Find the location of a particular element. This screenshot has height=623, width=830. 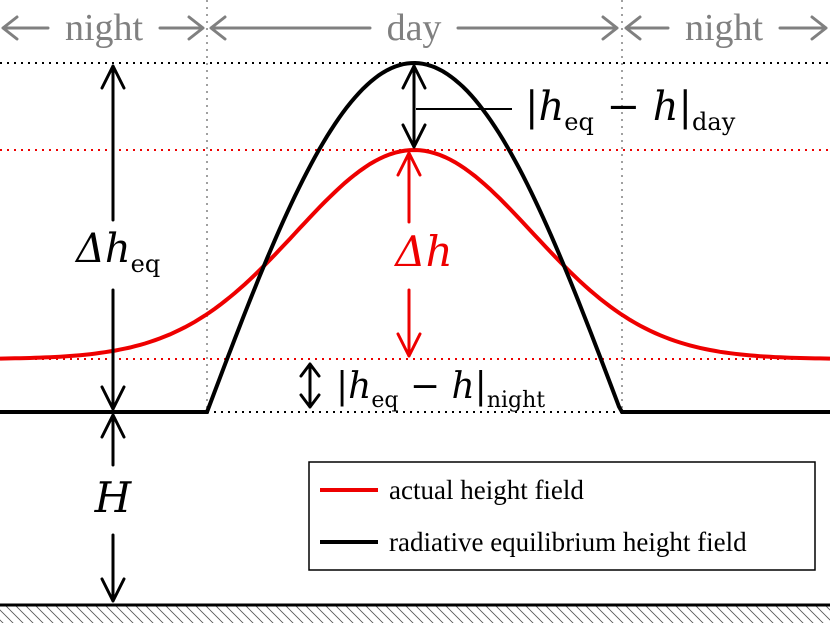

H-arrow is located at coordinates (113, 508).